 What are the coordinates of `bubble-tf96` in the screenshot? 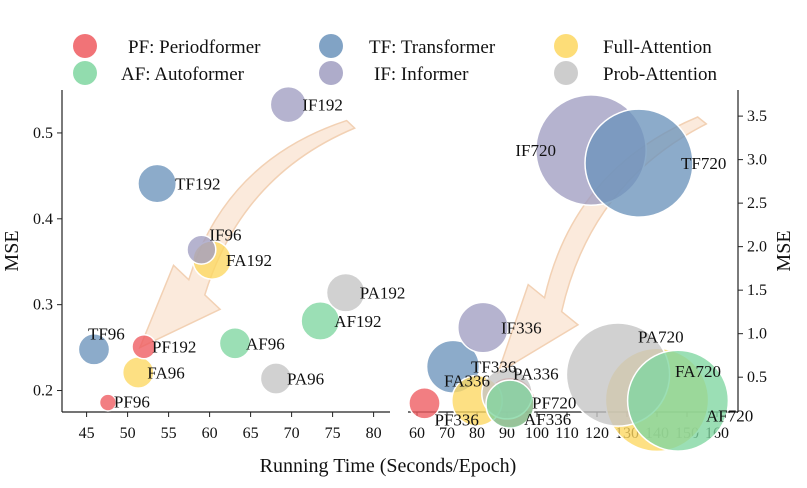 It's located at (94, 349).